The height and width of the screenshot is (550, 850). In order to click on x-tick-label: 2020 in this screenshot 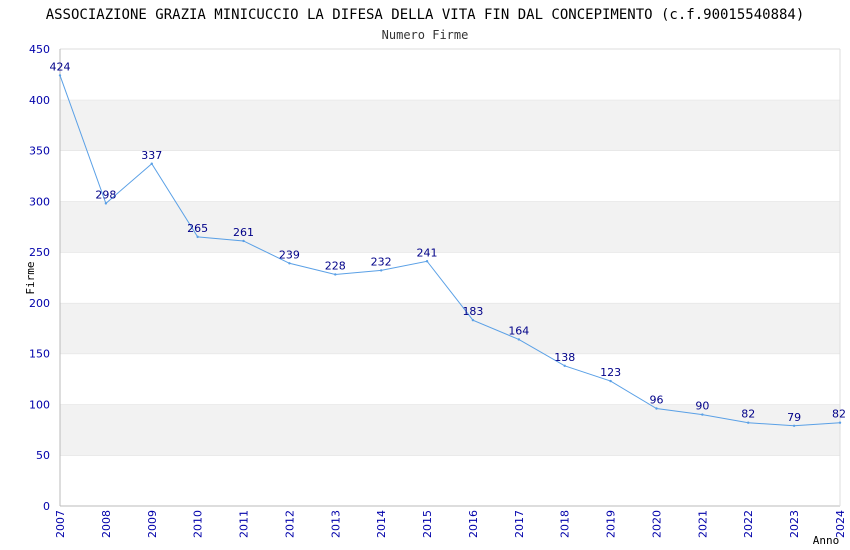, I will do `click(656, 524)`.